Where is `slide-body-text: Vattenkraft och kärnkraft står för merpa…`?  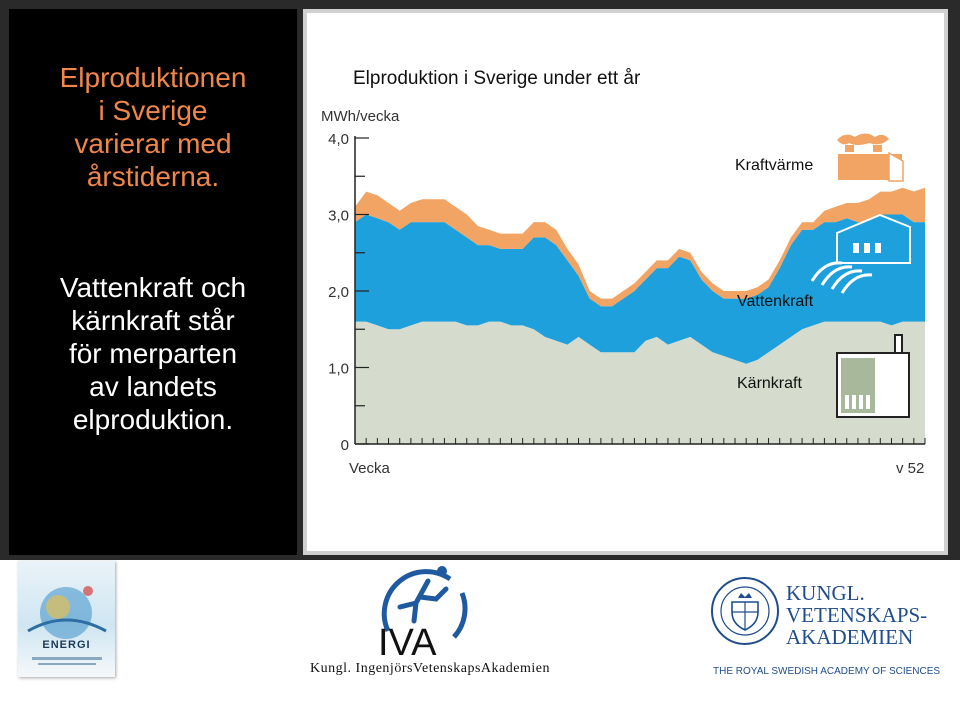
slide-body-text: Vattenkraft och kärnkraft står för merpa… is located at coordinates (153, 353).